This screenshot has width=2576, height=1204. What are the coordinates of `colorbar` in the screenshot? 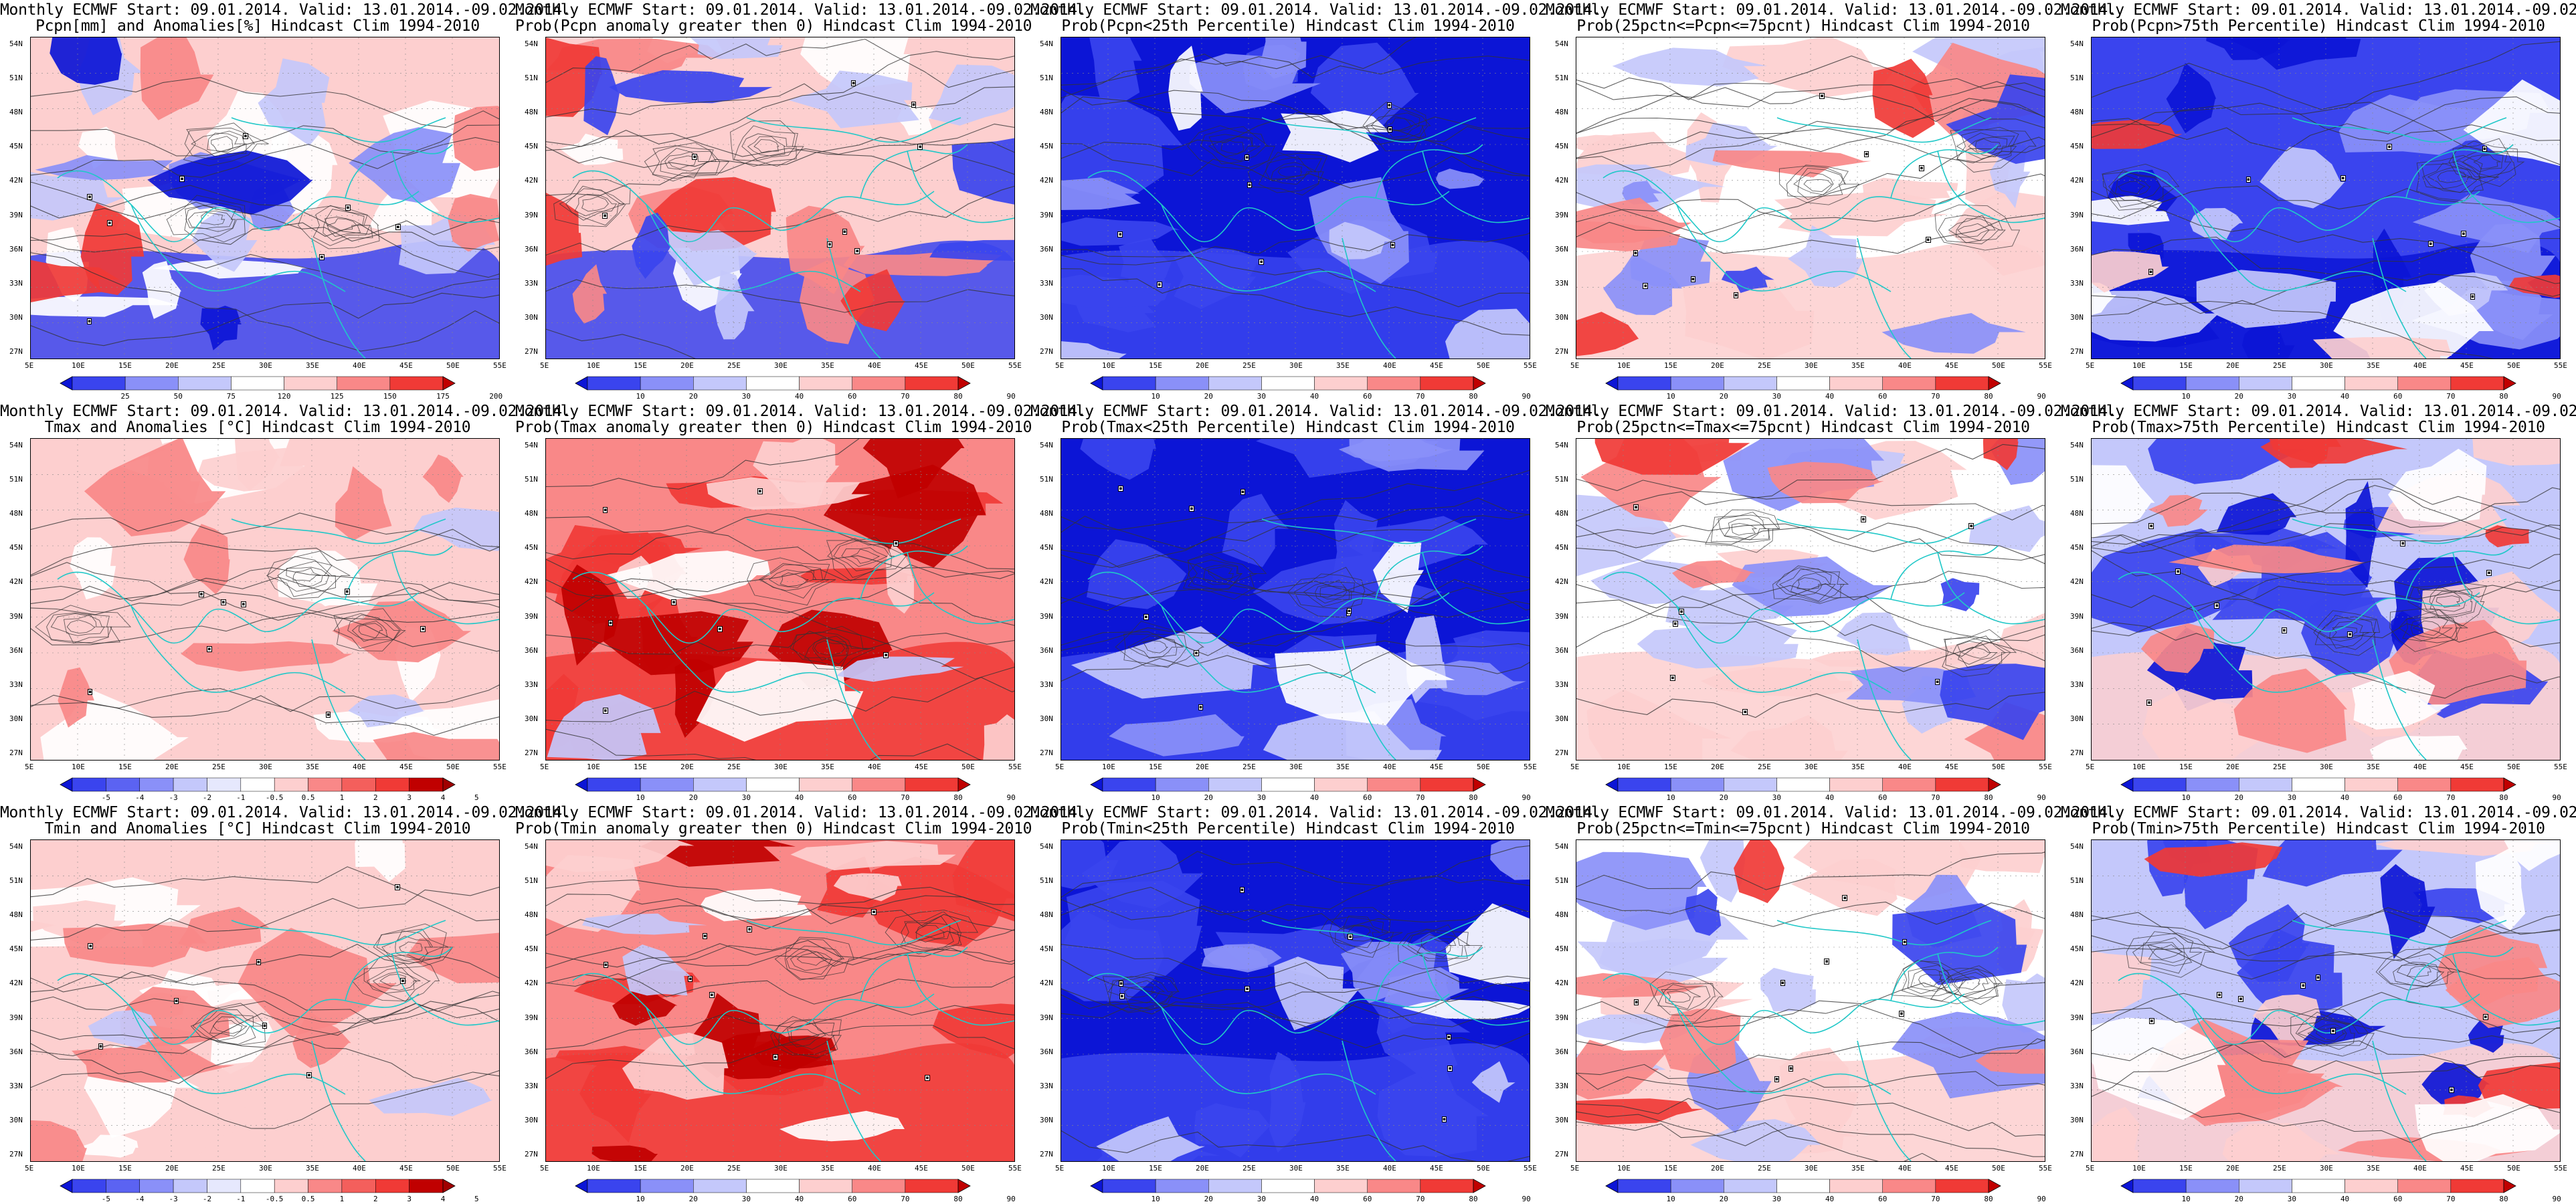 It's located at (1803, 784).